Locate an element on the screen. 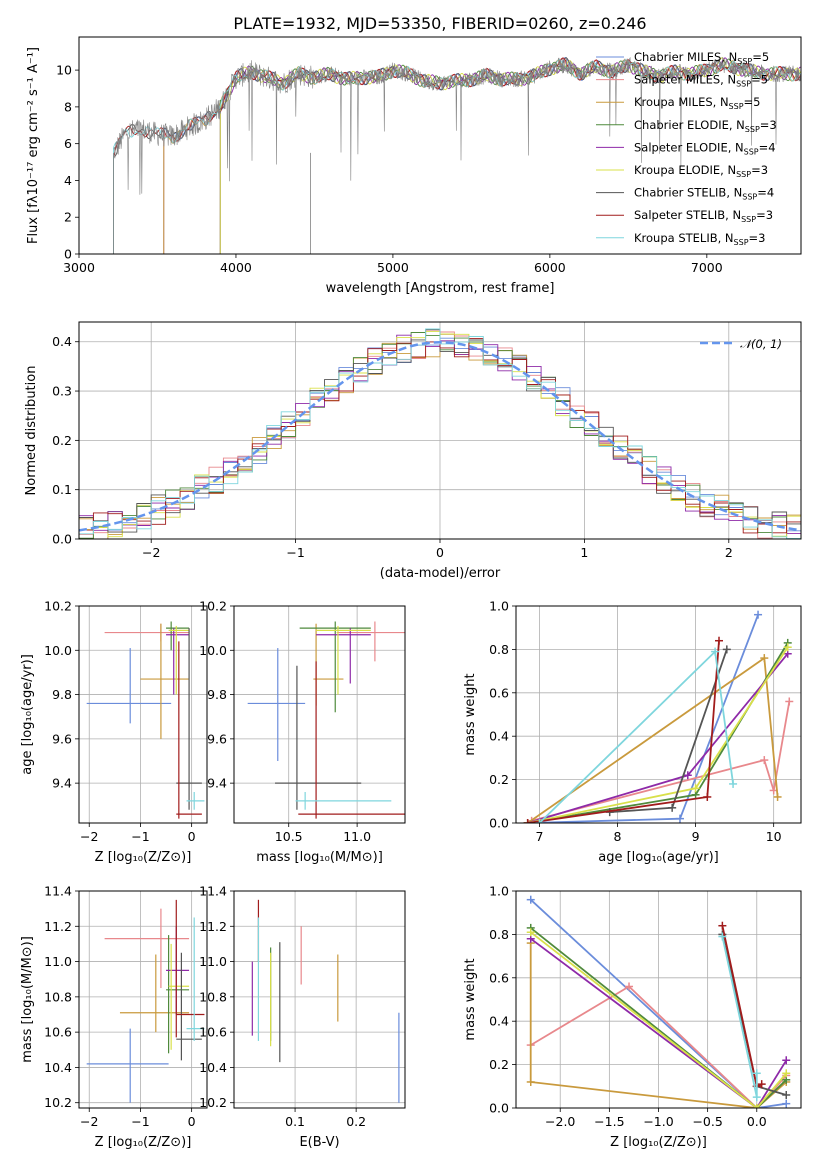 The image size is (819, 1174). y-tick-label: 8 is located at coordinates (68, 106).